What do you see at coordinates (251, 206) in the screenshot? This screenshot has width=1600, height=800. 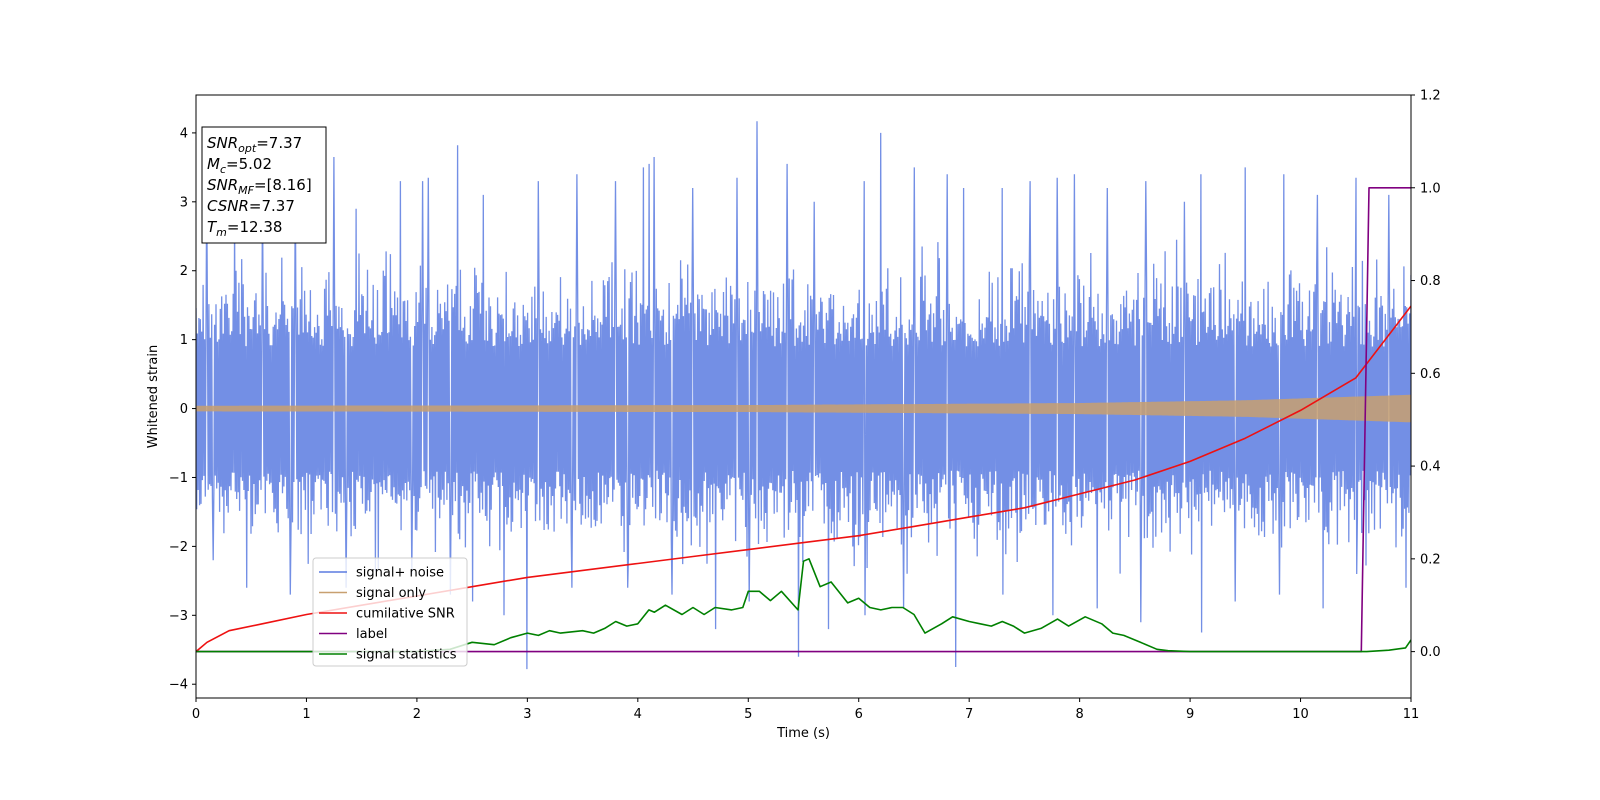 I see `annotation-line: CSNR=7.37` at bounding box center [251, 206].